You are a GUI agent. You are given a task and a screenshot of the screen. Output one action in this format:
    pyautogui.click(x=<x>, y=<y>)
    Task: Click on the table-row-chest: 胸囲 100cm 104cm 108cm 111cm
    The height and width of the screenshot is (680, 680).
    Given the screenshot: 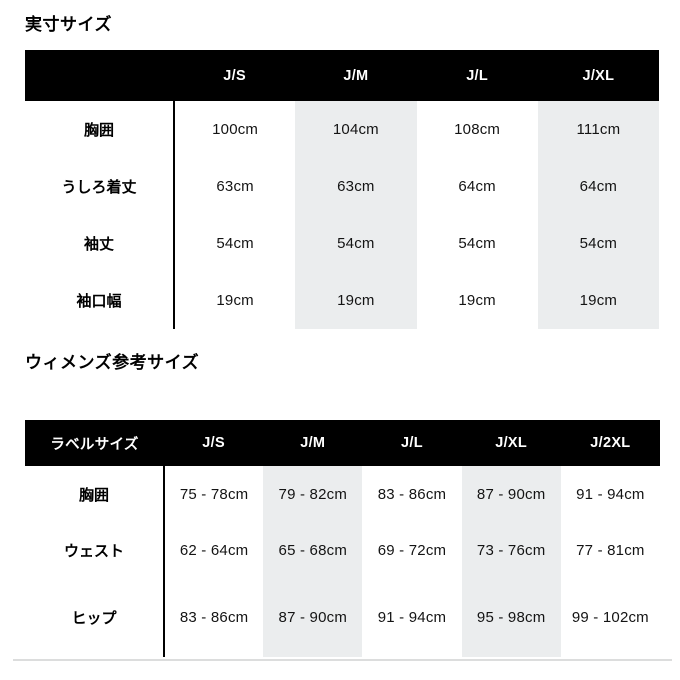 What is the action you would take?
    pyautogui.click(x=342, y=129)
    